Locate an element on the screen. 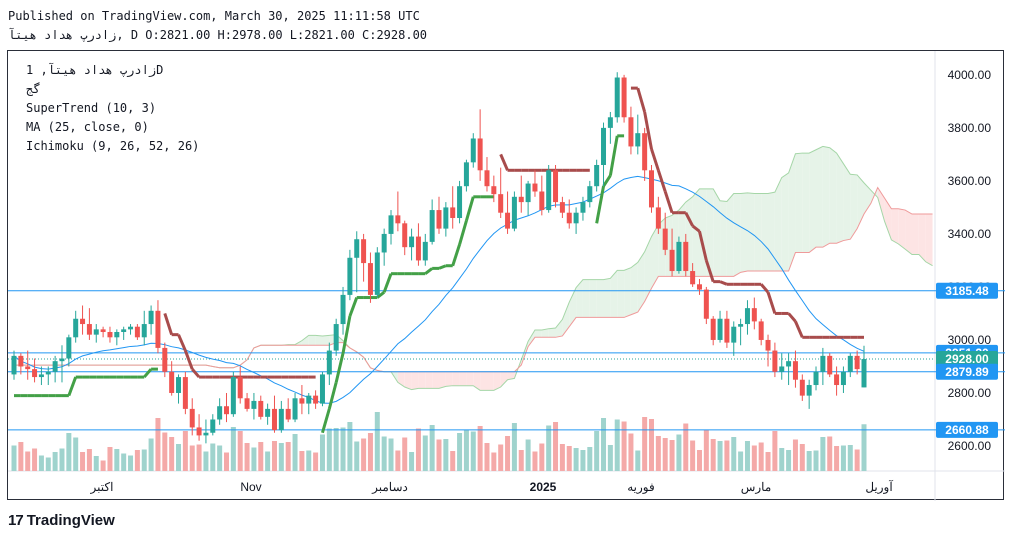 This screenshot has height=541, width=1012. price-label-text: 3185.48 is located at coordinates (967, 291).